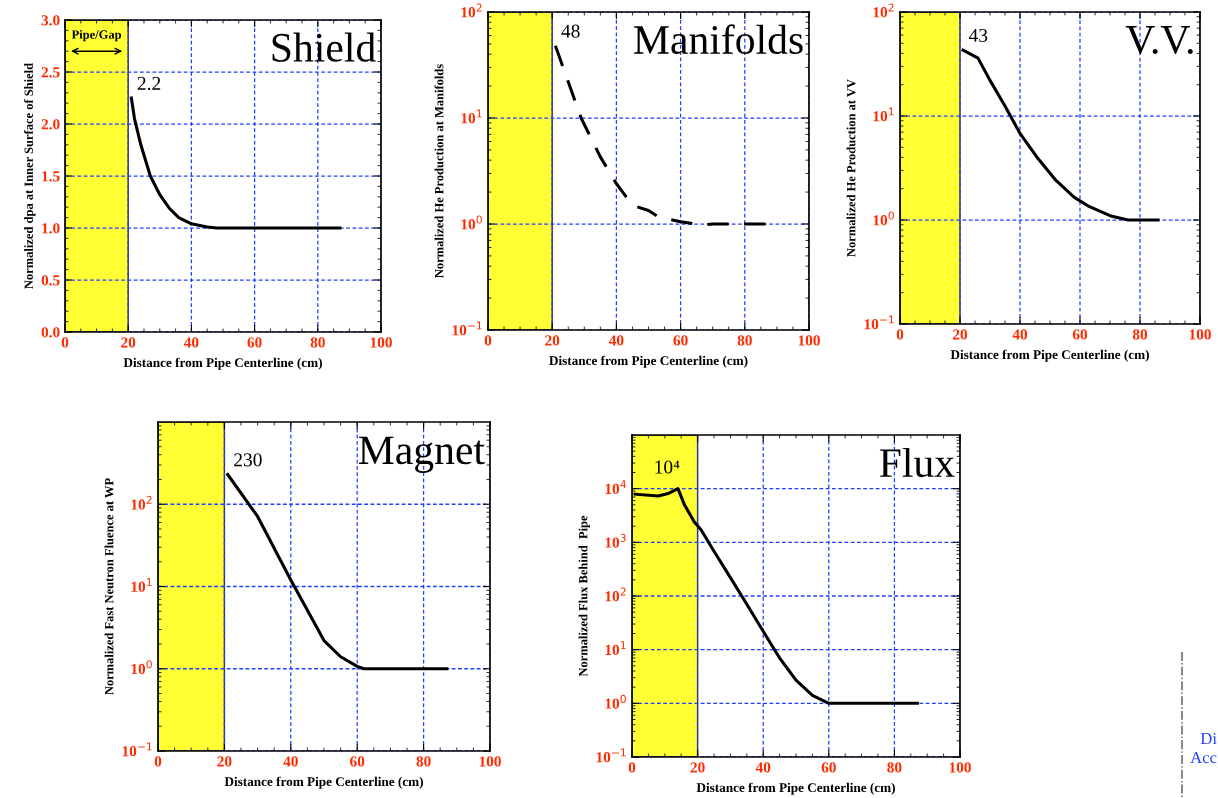 Image resolution: width=1218 pixels, height=798 pixels. I want to click on y-axis-title: Normalized He Production at VV, so click(851, 168).